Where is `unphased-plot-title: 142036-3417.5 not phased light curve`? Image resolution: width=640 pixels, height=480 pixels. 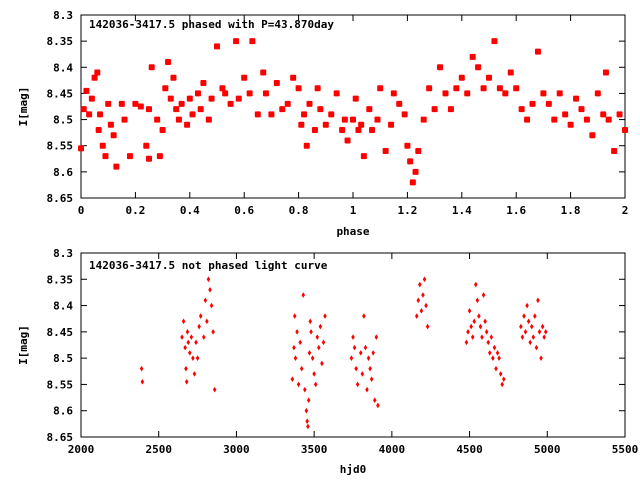
unphased-plot-title: 142036-3417.5 not phased light curve is located at coordinates (208, 265).